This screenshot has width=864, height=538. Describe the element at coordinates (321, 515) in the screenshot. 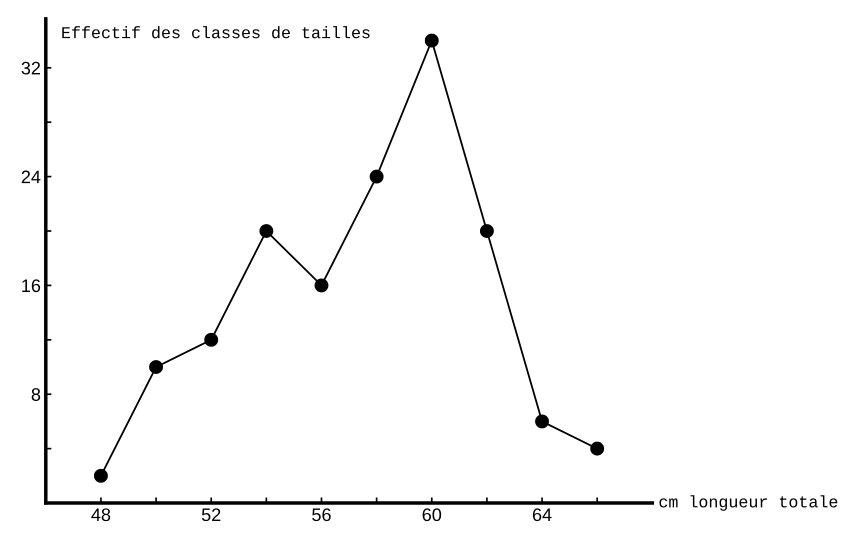

I see `x-tick-label: 56` at that location.